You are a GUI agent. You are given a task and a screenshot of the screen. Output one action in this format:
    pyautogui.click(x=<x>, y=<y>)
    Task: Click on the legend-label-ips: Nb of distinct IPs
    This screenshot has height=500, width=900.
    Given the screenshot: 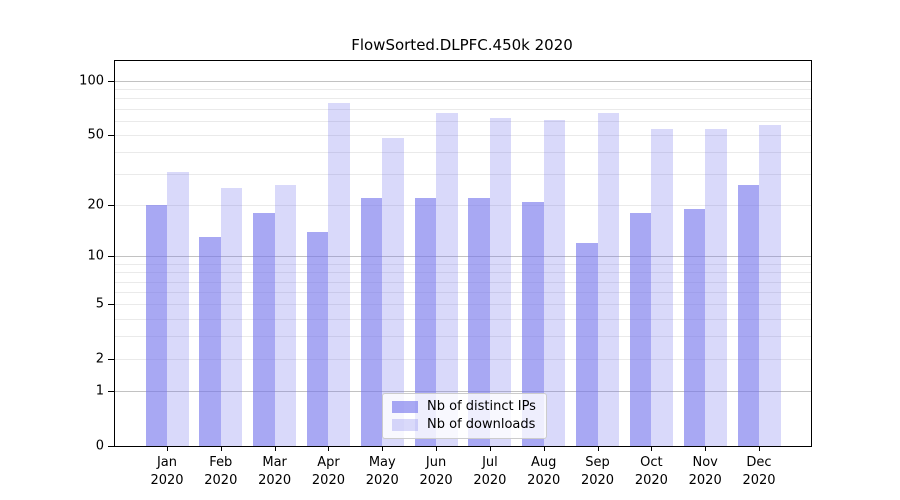 What is the action you would take?
    pyautogui.click(x=481, y=406)
    